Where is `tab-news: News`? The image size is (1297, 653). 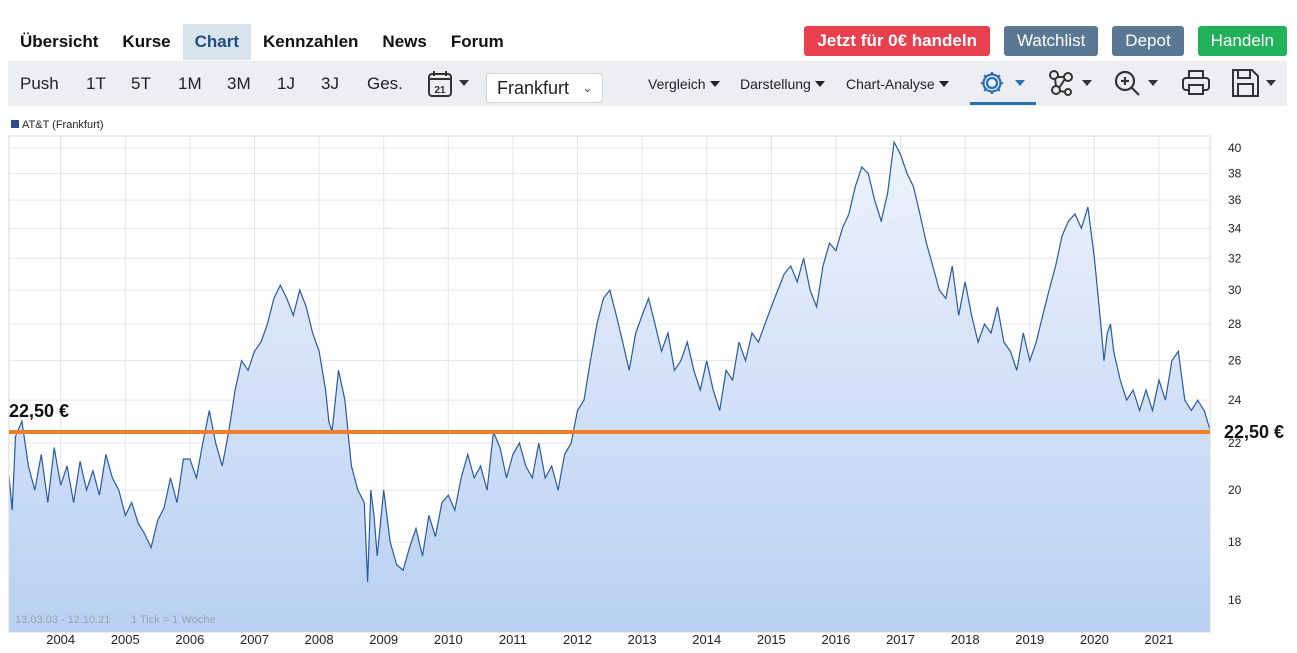 tab-news: News is located at coordinates (404, 41).